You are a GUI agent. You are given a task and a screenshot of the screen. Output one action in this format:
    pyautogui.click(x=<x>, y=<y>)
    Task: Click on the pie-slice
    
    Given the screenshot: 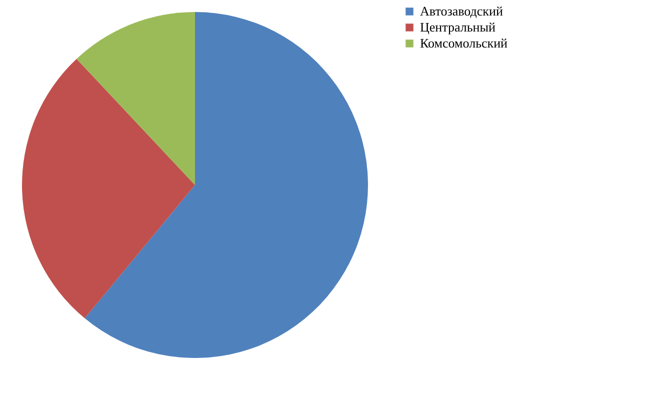 What is the action you would take?
    pyautogui.click(x=135, y=98)
    